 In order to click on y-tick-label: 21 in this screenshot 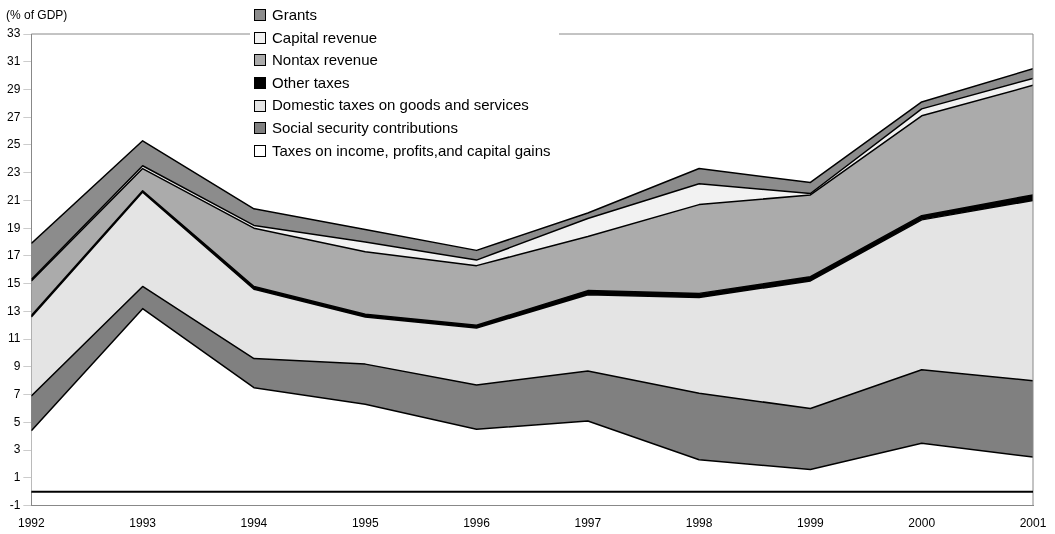, I will do `click(13, 199)`.